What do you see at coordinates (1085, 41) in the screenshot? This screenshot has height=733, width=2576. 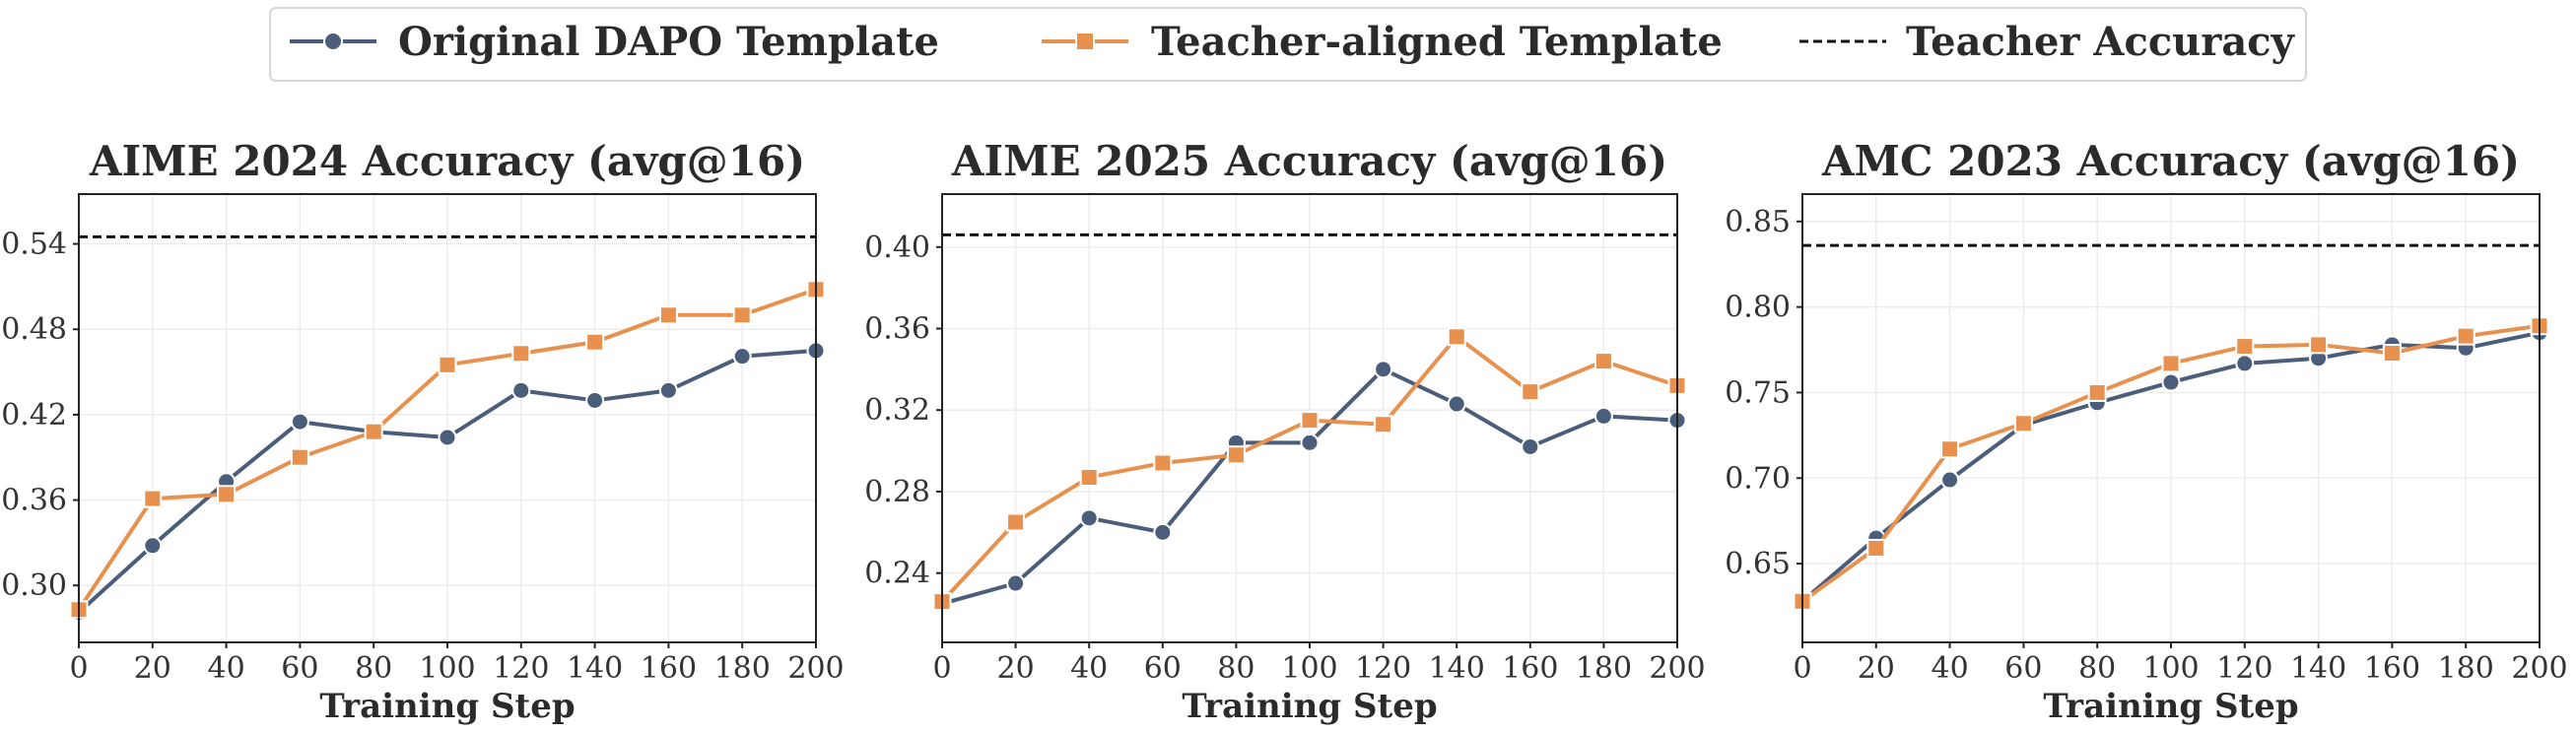 I see `legend-aligned-square-marker` at bounding box center [1085, 41].